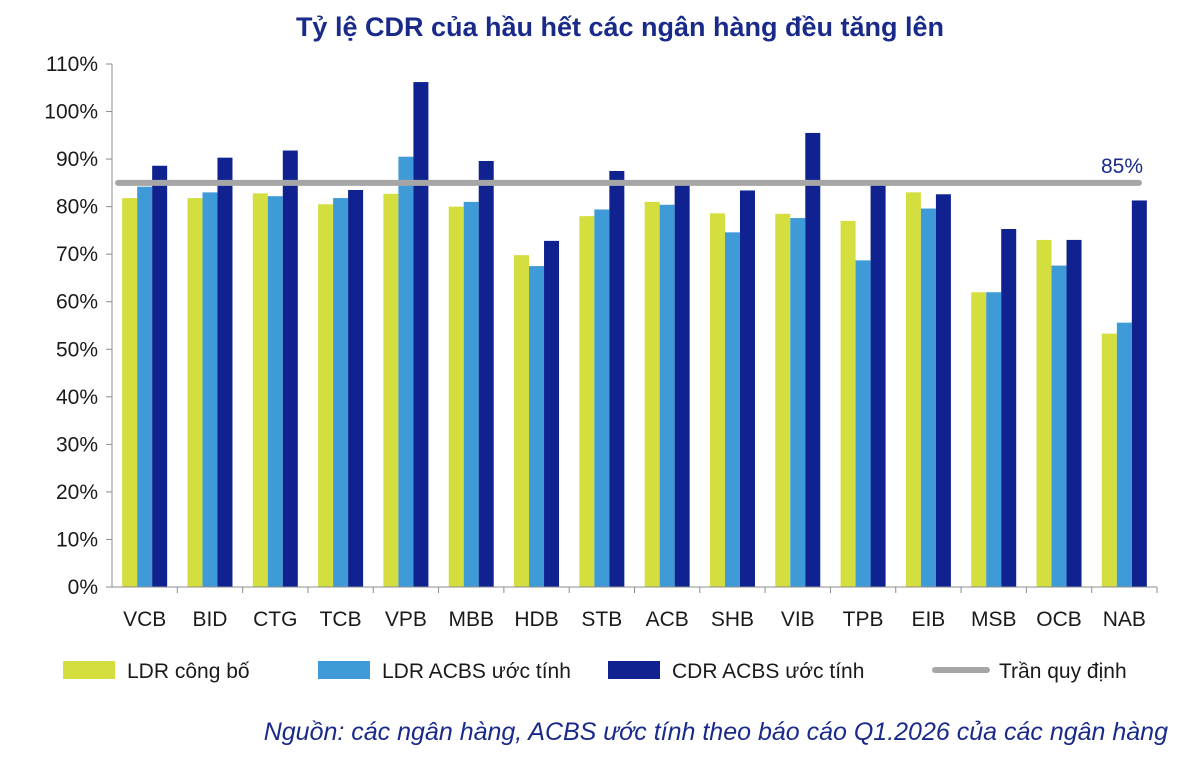  Describe the element at coordinates (1059, 619) in the screenshot. I see `x-tick-label: OCB` at that location.